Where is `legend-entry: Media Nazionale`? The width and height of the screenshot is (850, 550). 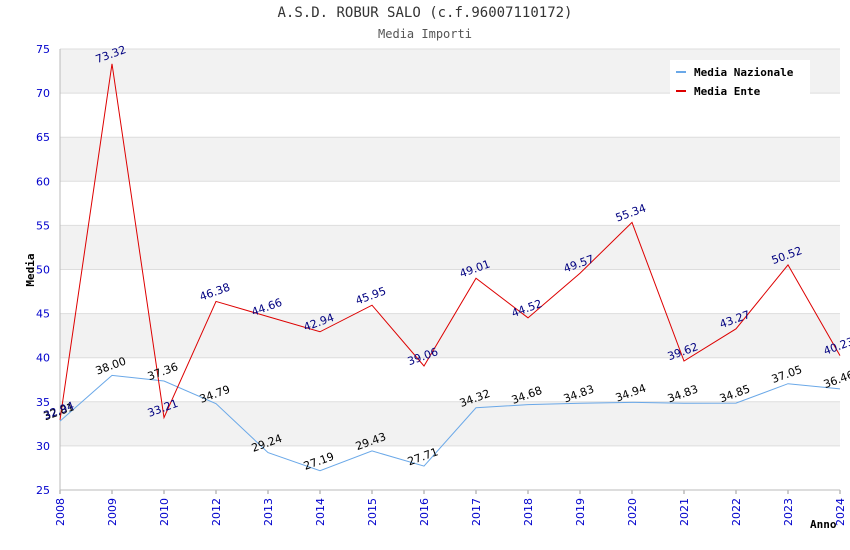 legend-entry: Media Nazionale is located at coordinates (744, 72).